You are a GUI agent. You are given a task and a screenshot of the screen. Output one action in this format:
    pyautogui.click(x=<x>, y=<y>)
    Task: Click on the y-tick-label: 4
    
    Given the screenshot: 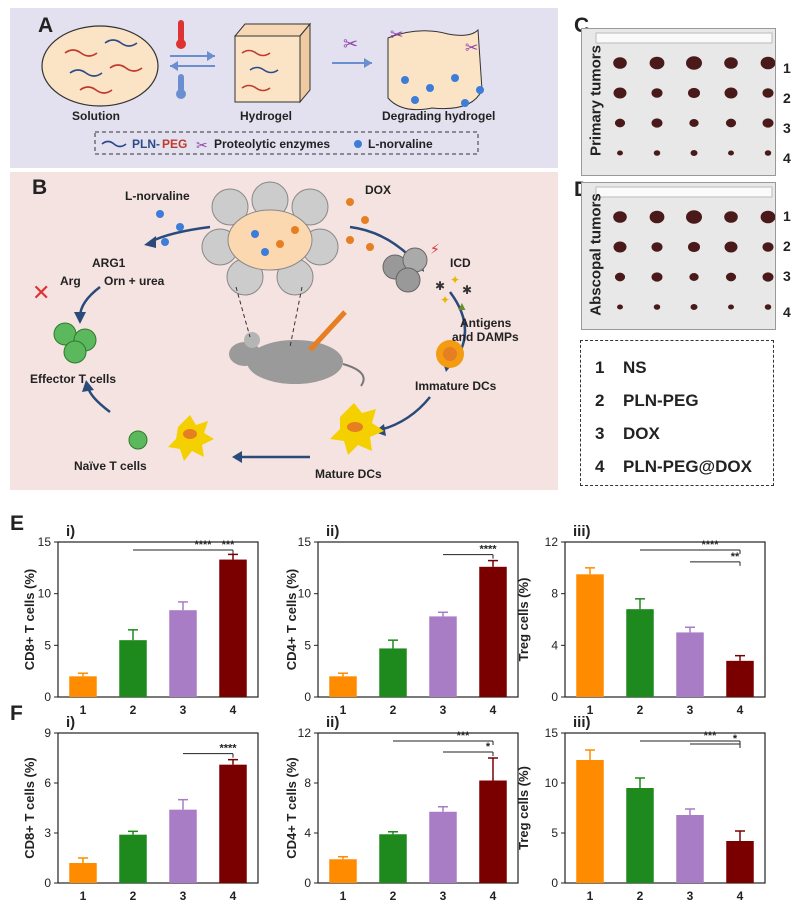 What is the action you would take?
    pyautogui.click(x=554, y=645)
    